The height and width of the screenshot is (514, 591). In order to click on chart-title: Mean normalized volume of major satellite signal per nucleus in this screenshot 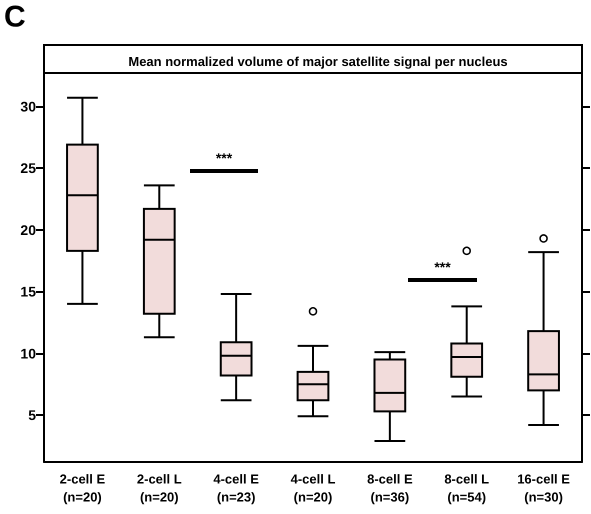, I will do `click(318, 61)`.